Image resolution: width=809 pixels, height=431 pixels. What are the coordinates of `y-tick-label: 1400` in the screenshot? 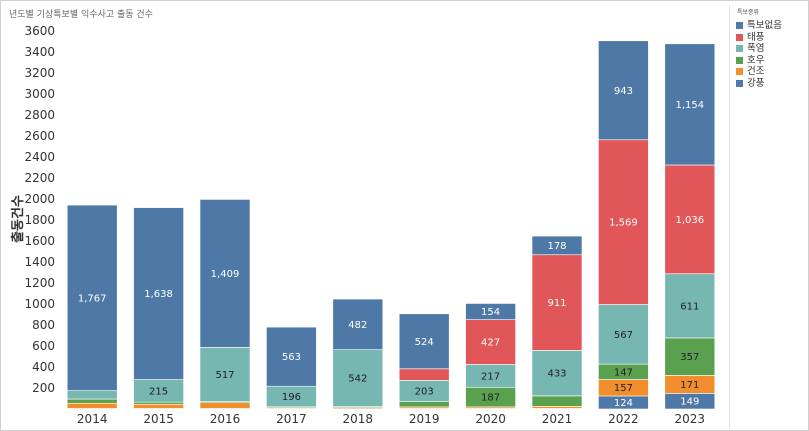 It's located at (39, 262).